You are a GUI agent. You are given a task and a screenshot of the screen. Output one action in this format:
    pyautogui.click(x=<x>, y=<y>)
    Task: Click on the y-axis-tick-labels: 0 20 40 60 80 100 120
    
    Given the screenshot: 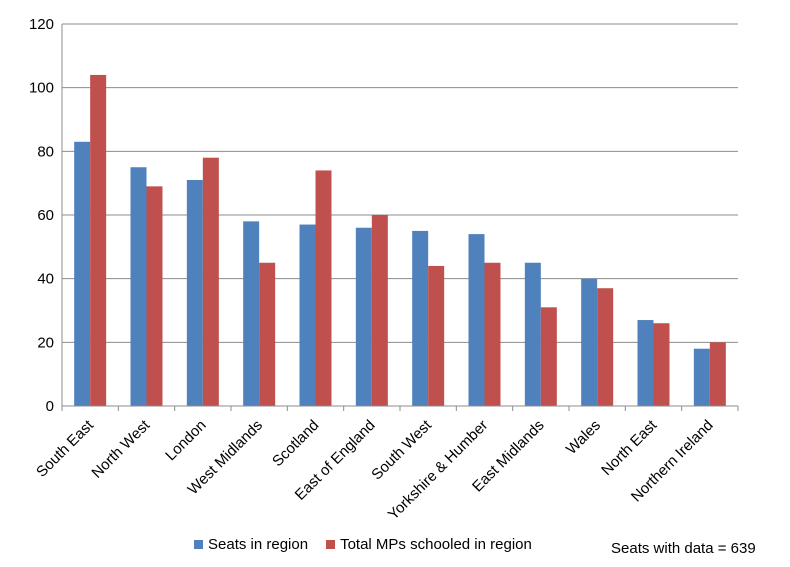 What is the action you would take?
    pyautogui.click(x=41, y=215)
    